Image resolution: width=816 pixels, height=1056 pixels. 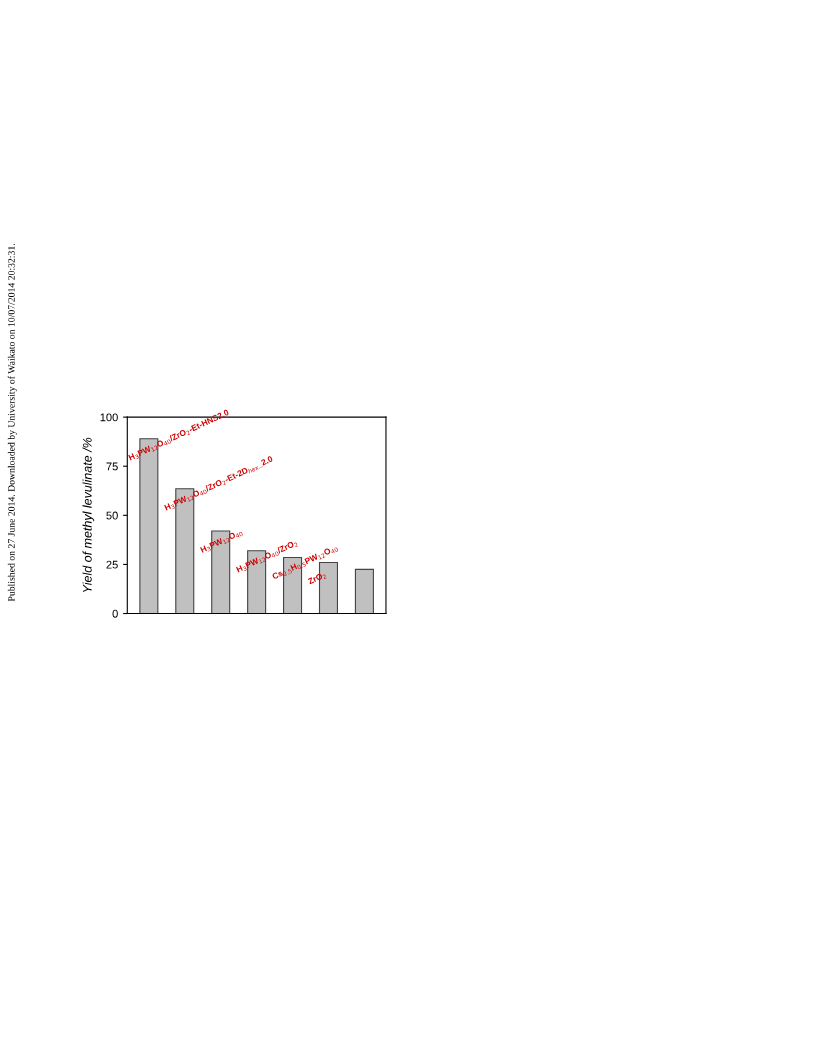 I want to click on text: Published on 27 June 2014. Downloaded by University of Waikato on 10/07/2014 20:32:31., so click(x=12, y=422).